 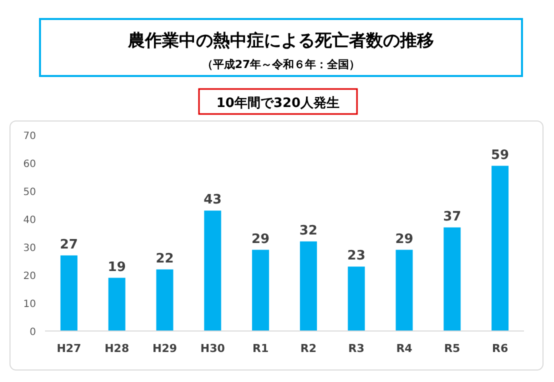 What do you see at coordinates (280, 41) in the screenshot?
I see `chart-title: 農作業中の熱中症による死亡者数の推移` at bounding box center [280, 41].